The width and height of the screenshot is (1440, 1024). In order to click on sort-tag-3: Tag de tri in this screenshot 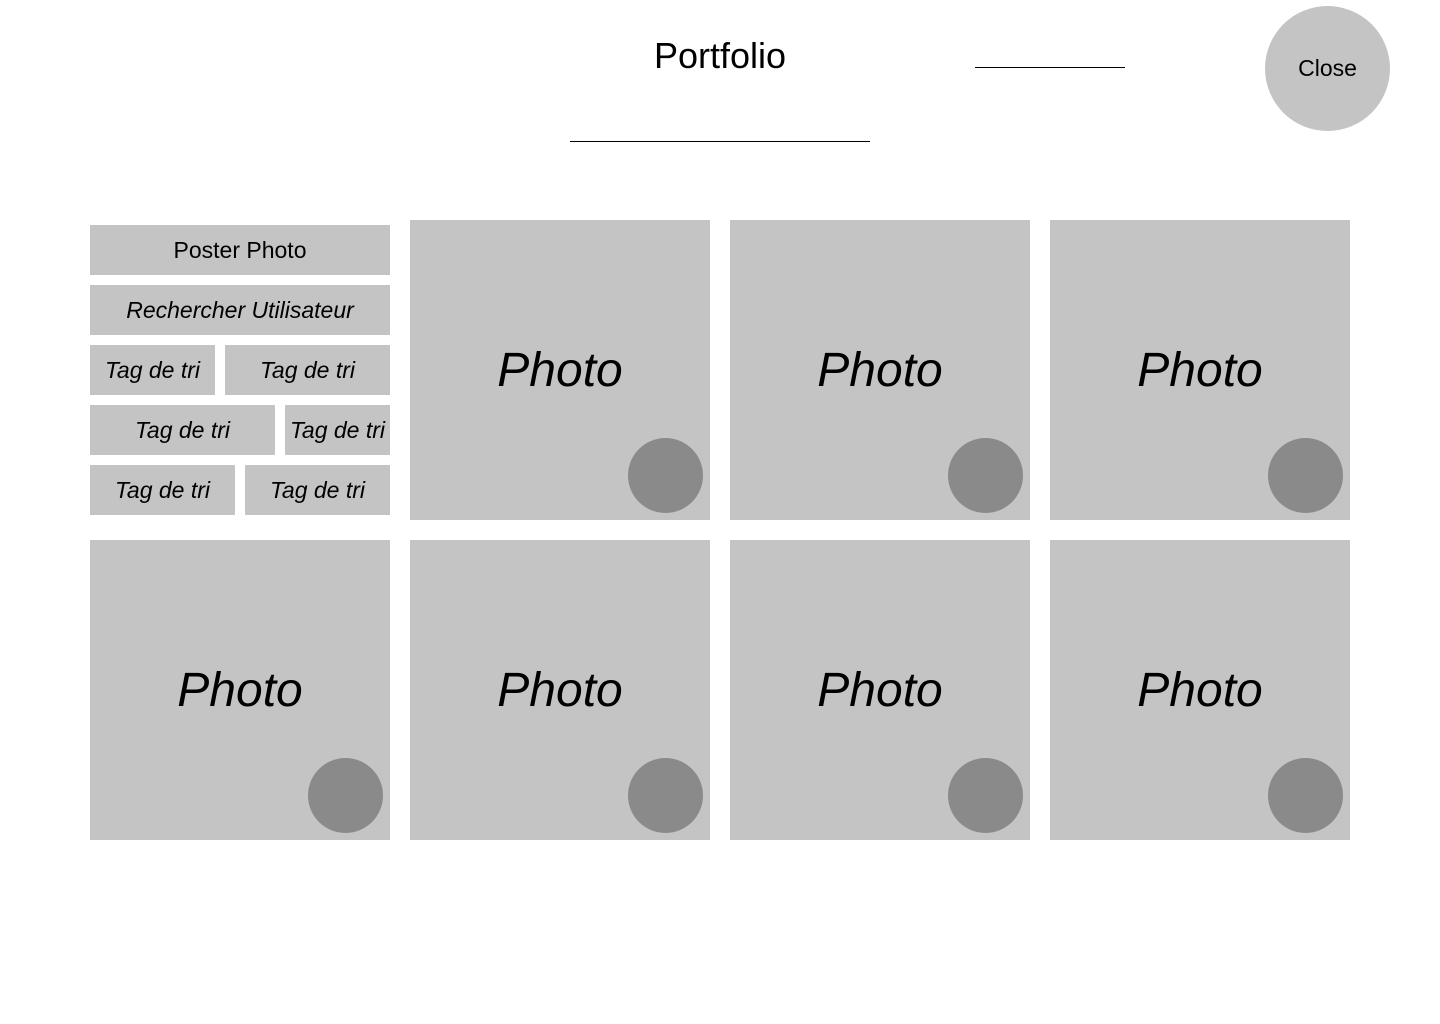, I will do `click(182, 430)`.